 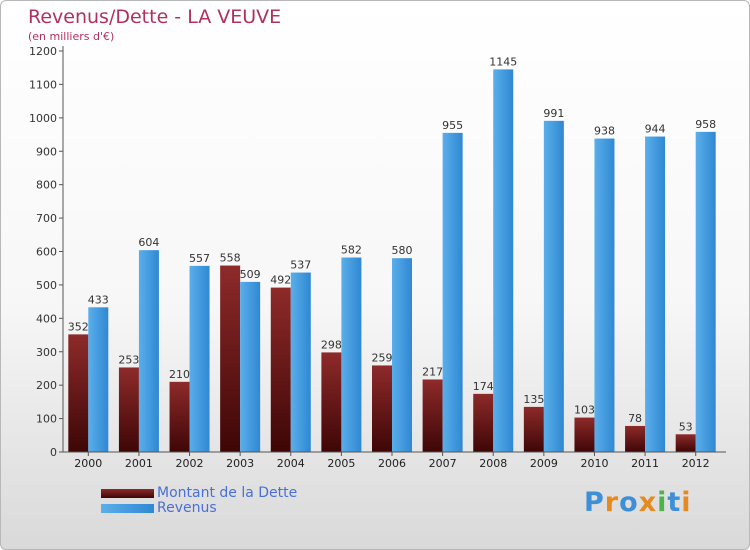 What do you see at coordinates (300, 265) in the screenshot?
I see `data-label-revenus: 537` at bounding box center [300, 265].